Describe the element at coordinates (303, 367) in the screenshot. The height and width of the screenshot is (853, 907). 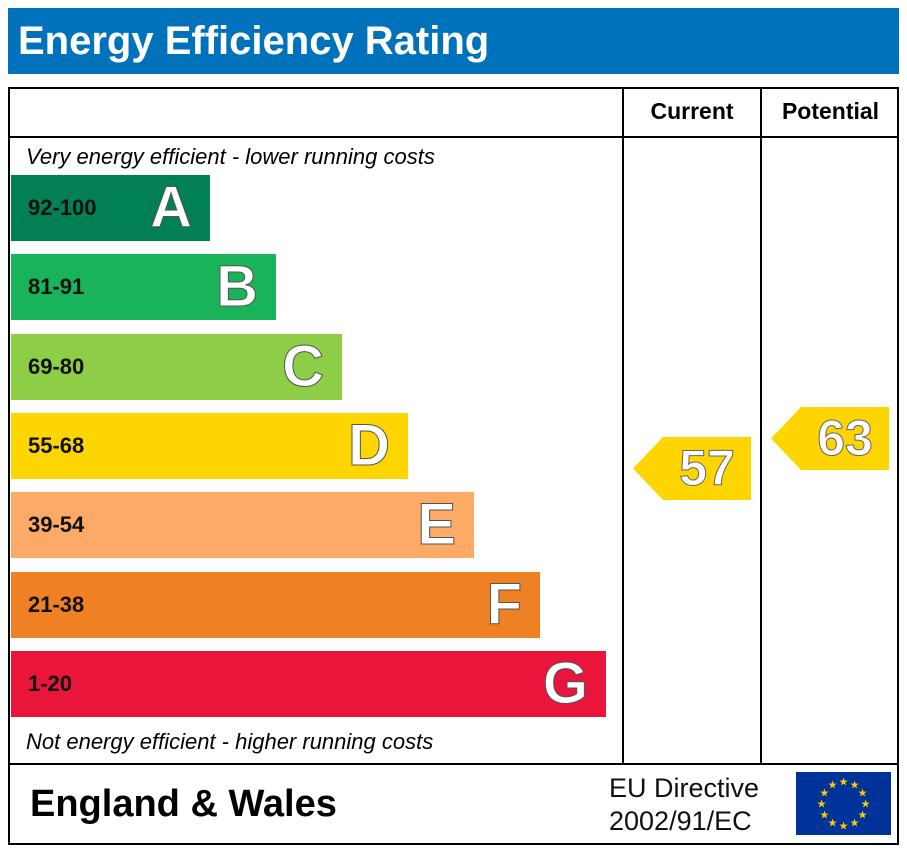
I see `band-letter: C` at that location.